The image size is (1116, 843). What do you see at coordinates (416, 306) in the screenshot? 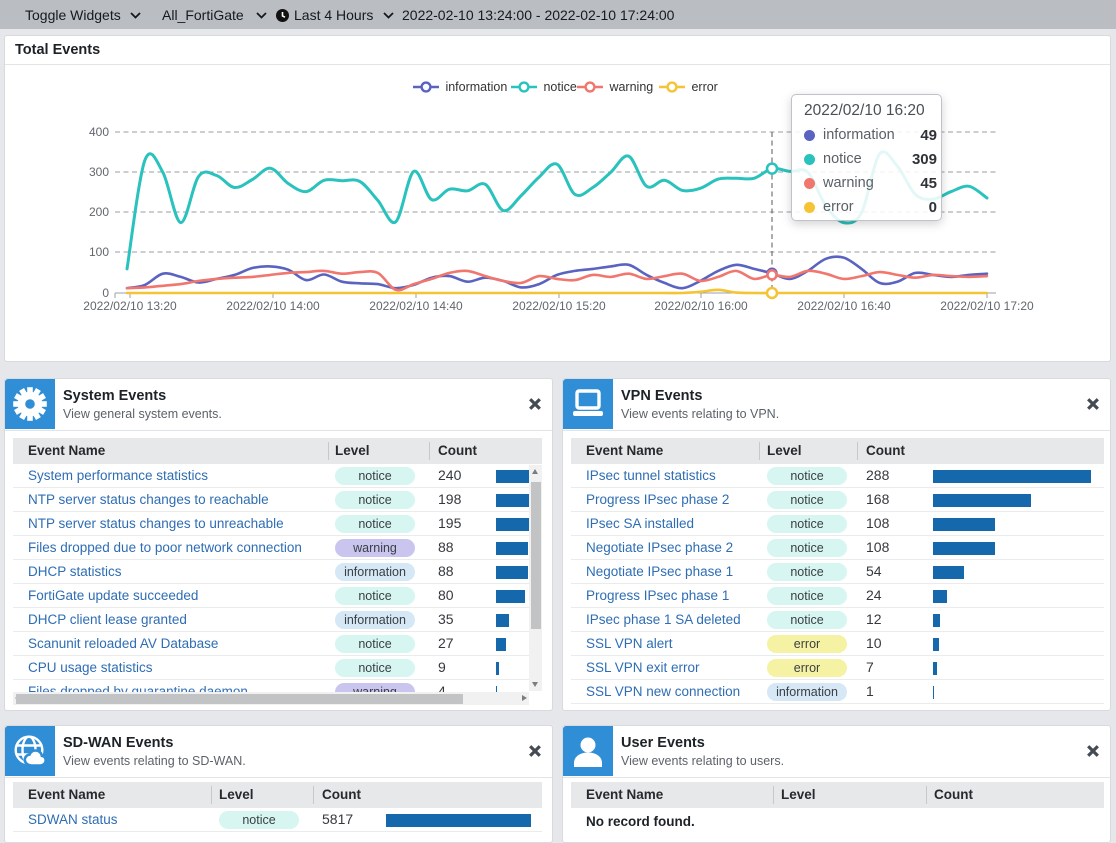
I see `svg-text: 2022/02/10 14:40` at bounding box center [416, 306].